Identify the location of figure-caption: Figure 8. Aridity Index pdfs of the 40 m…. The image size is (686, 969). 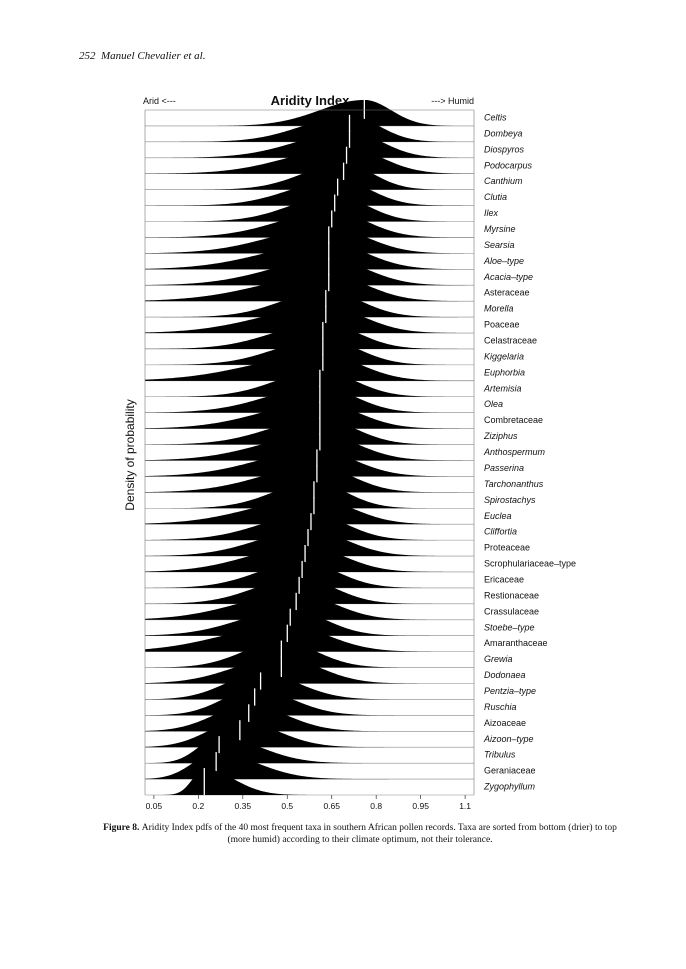
(360, 834).